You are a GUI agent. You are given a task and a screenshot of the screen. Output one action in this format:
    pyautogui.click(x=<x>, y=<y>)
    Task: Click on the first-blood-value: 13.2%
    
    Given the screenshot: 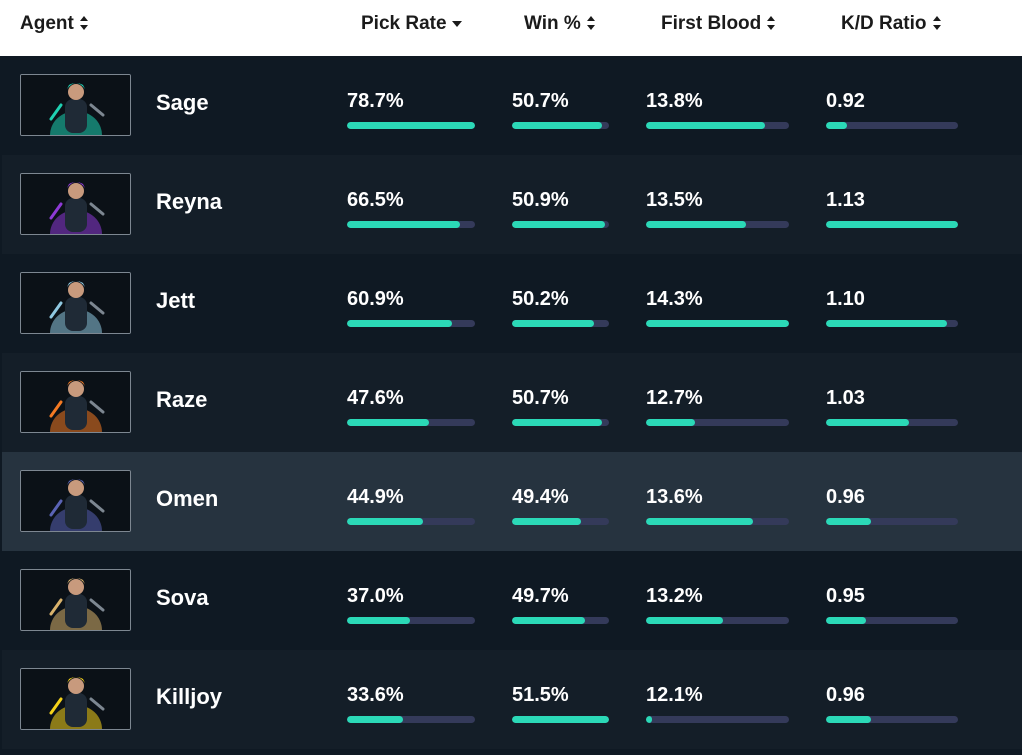 What is the action you would take?
    pyautogui.click(x=674, y=596)
    